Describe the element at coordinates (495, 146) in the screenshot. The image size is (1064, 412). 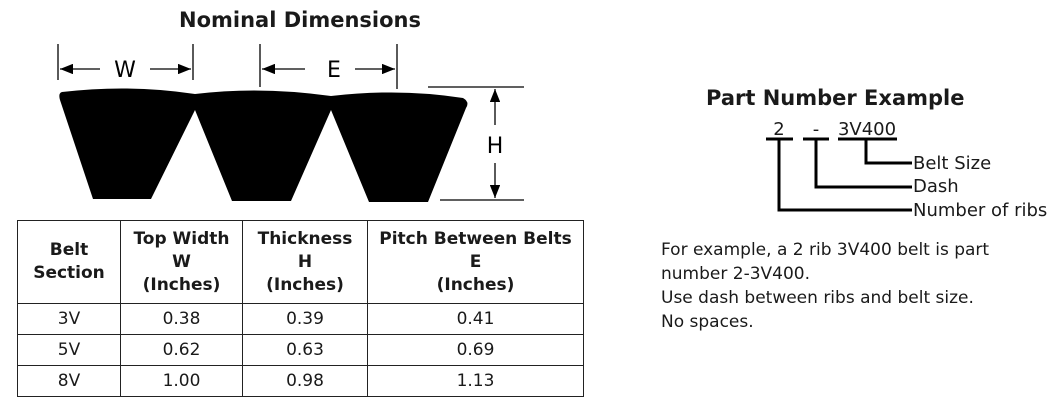
I see `h-label: H` at that location.